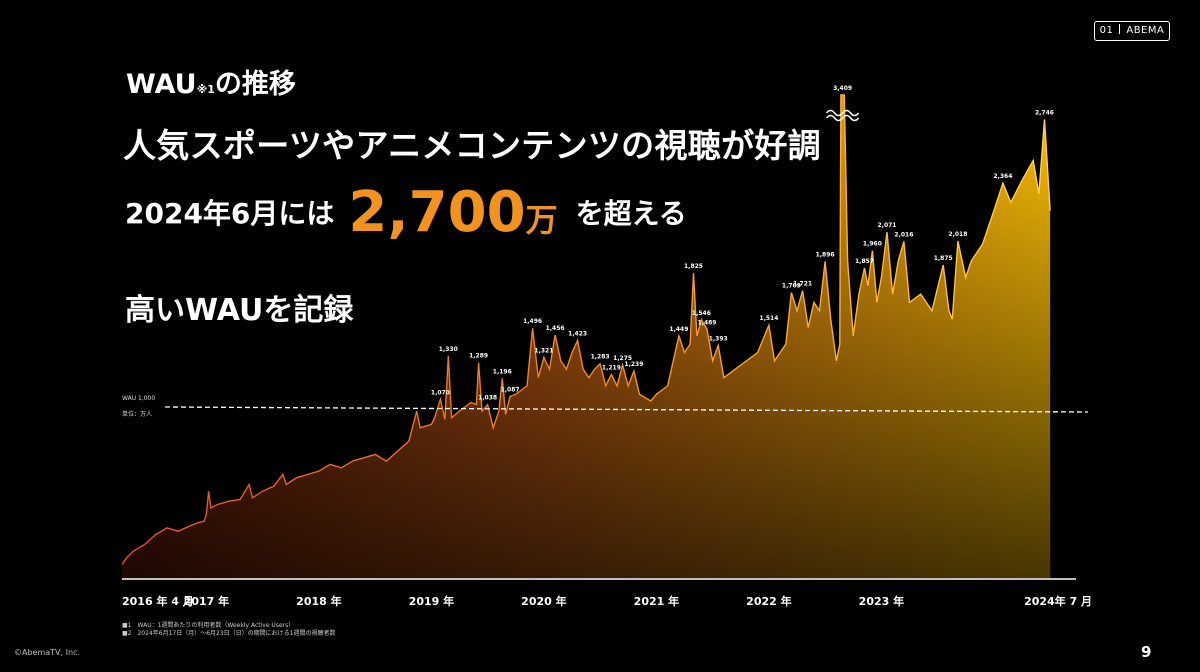  I want to click on x-tick-label: 2019 年, so click(431, 601).